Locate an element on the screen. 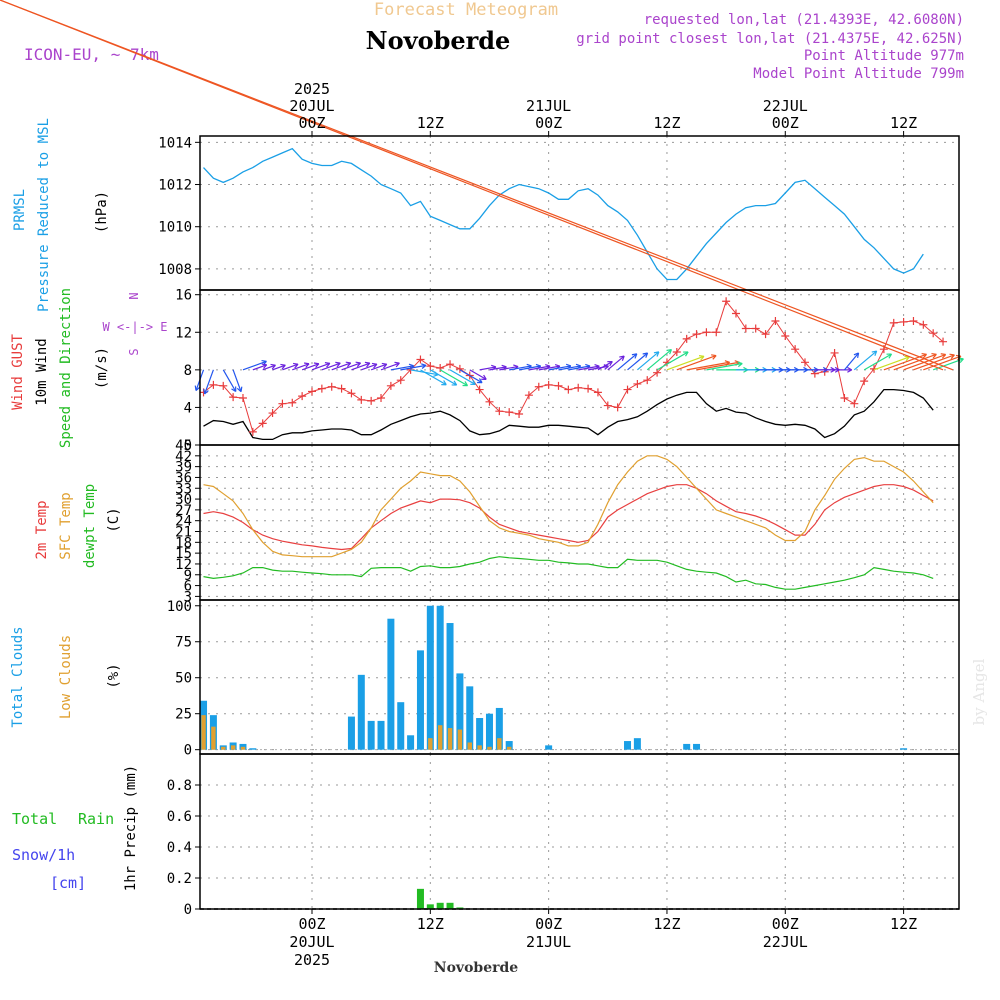 Image resolution: width=1000 pixels, height=1000 pixels. ytick-label-temperature: 24 is located at coordinates (183, 522).